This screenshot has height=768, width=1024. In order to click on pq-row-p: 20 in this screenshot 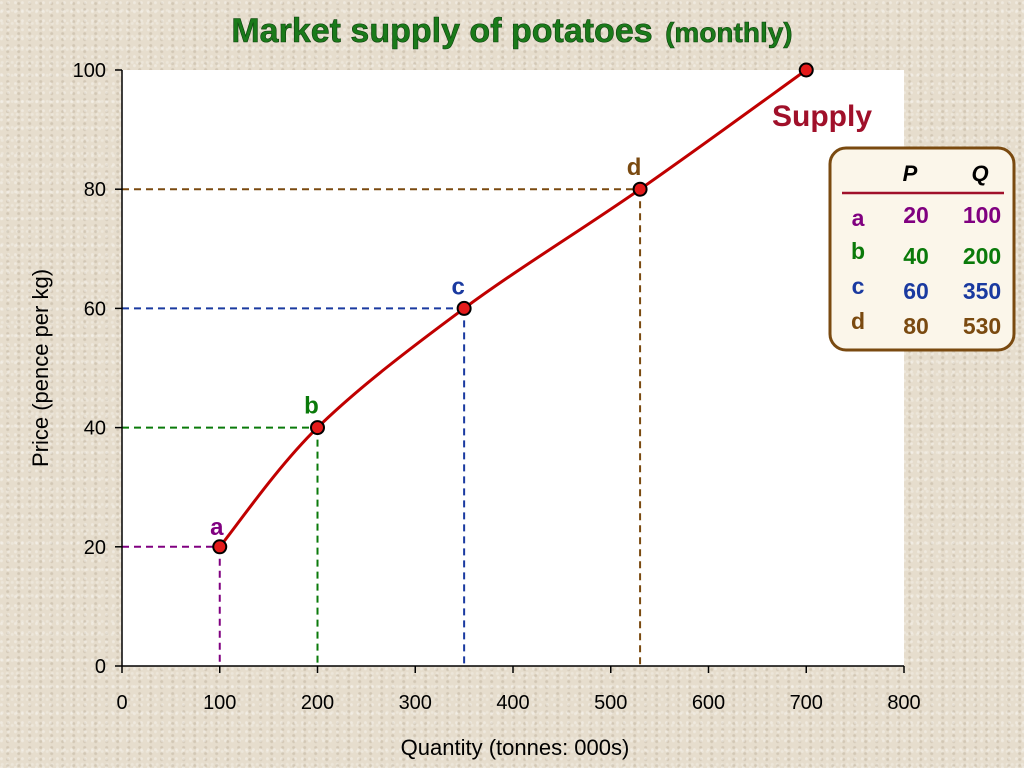, I will do `click(916, 215)`.